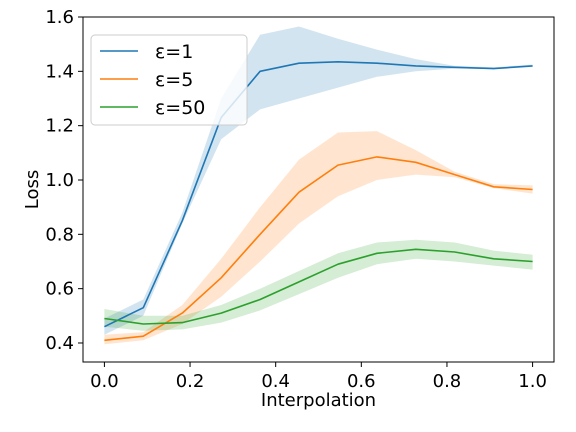 This screenshot has height=432, width=576. Describe the element at coordinates (180, 108) in the screenshot. I see `legend-label-3: ε=50` at that location.